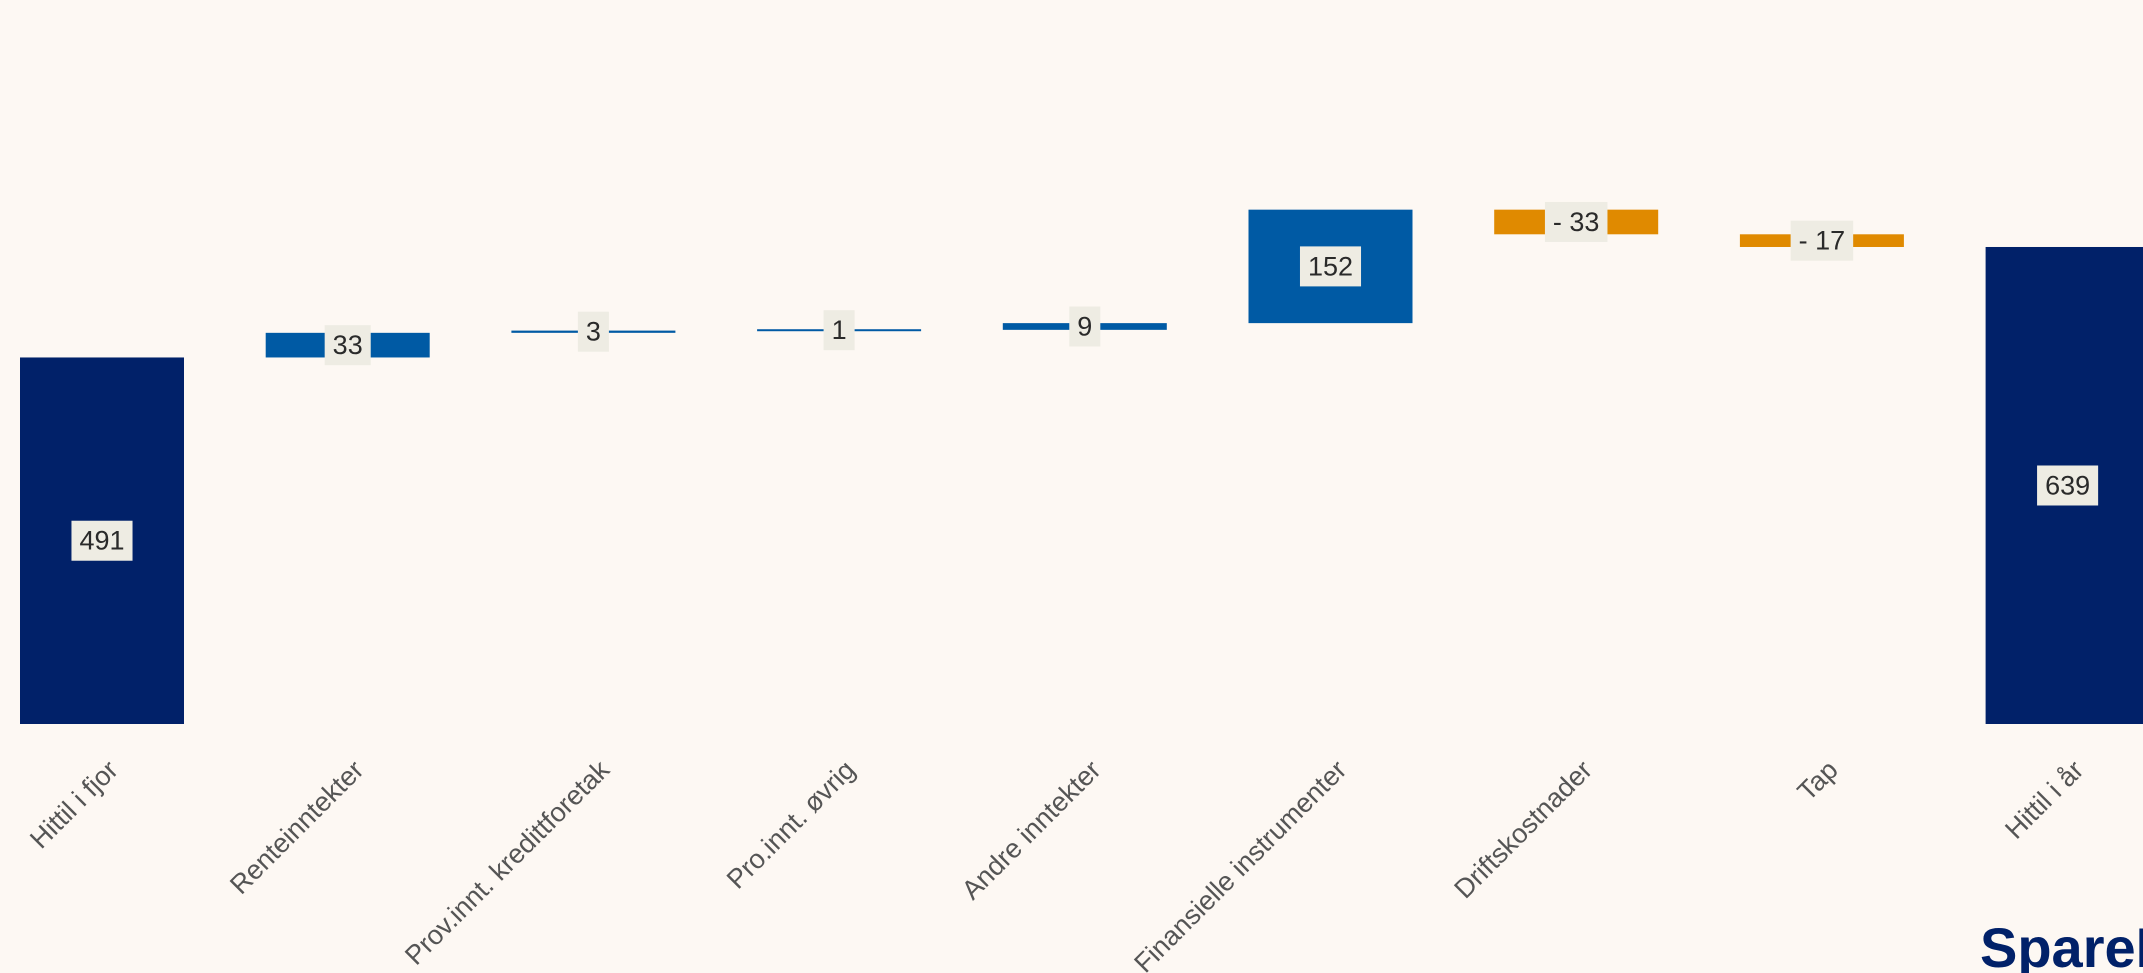 This screenshot has height=973, width=2143. What do you see at coordinates (1818, 781) in the screenshot?
I see `category-label-tap: Tap` at bounding box center [1818, 781].